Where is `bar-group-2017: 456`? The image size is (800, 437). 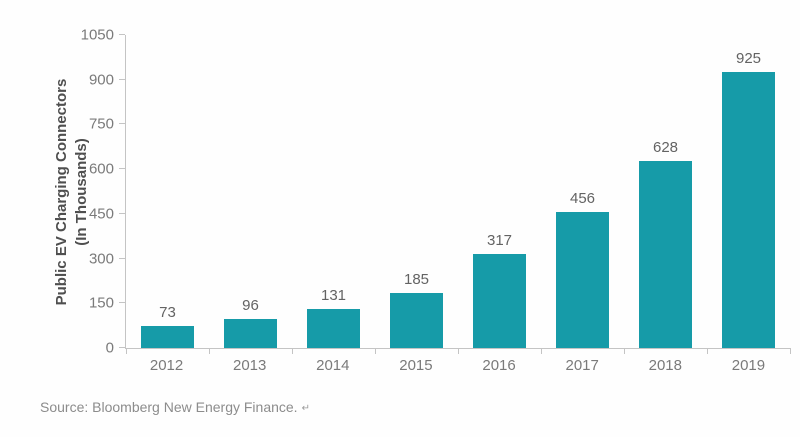
bar-group-2017: 456 is located at coordinates (582, 191).